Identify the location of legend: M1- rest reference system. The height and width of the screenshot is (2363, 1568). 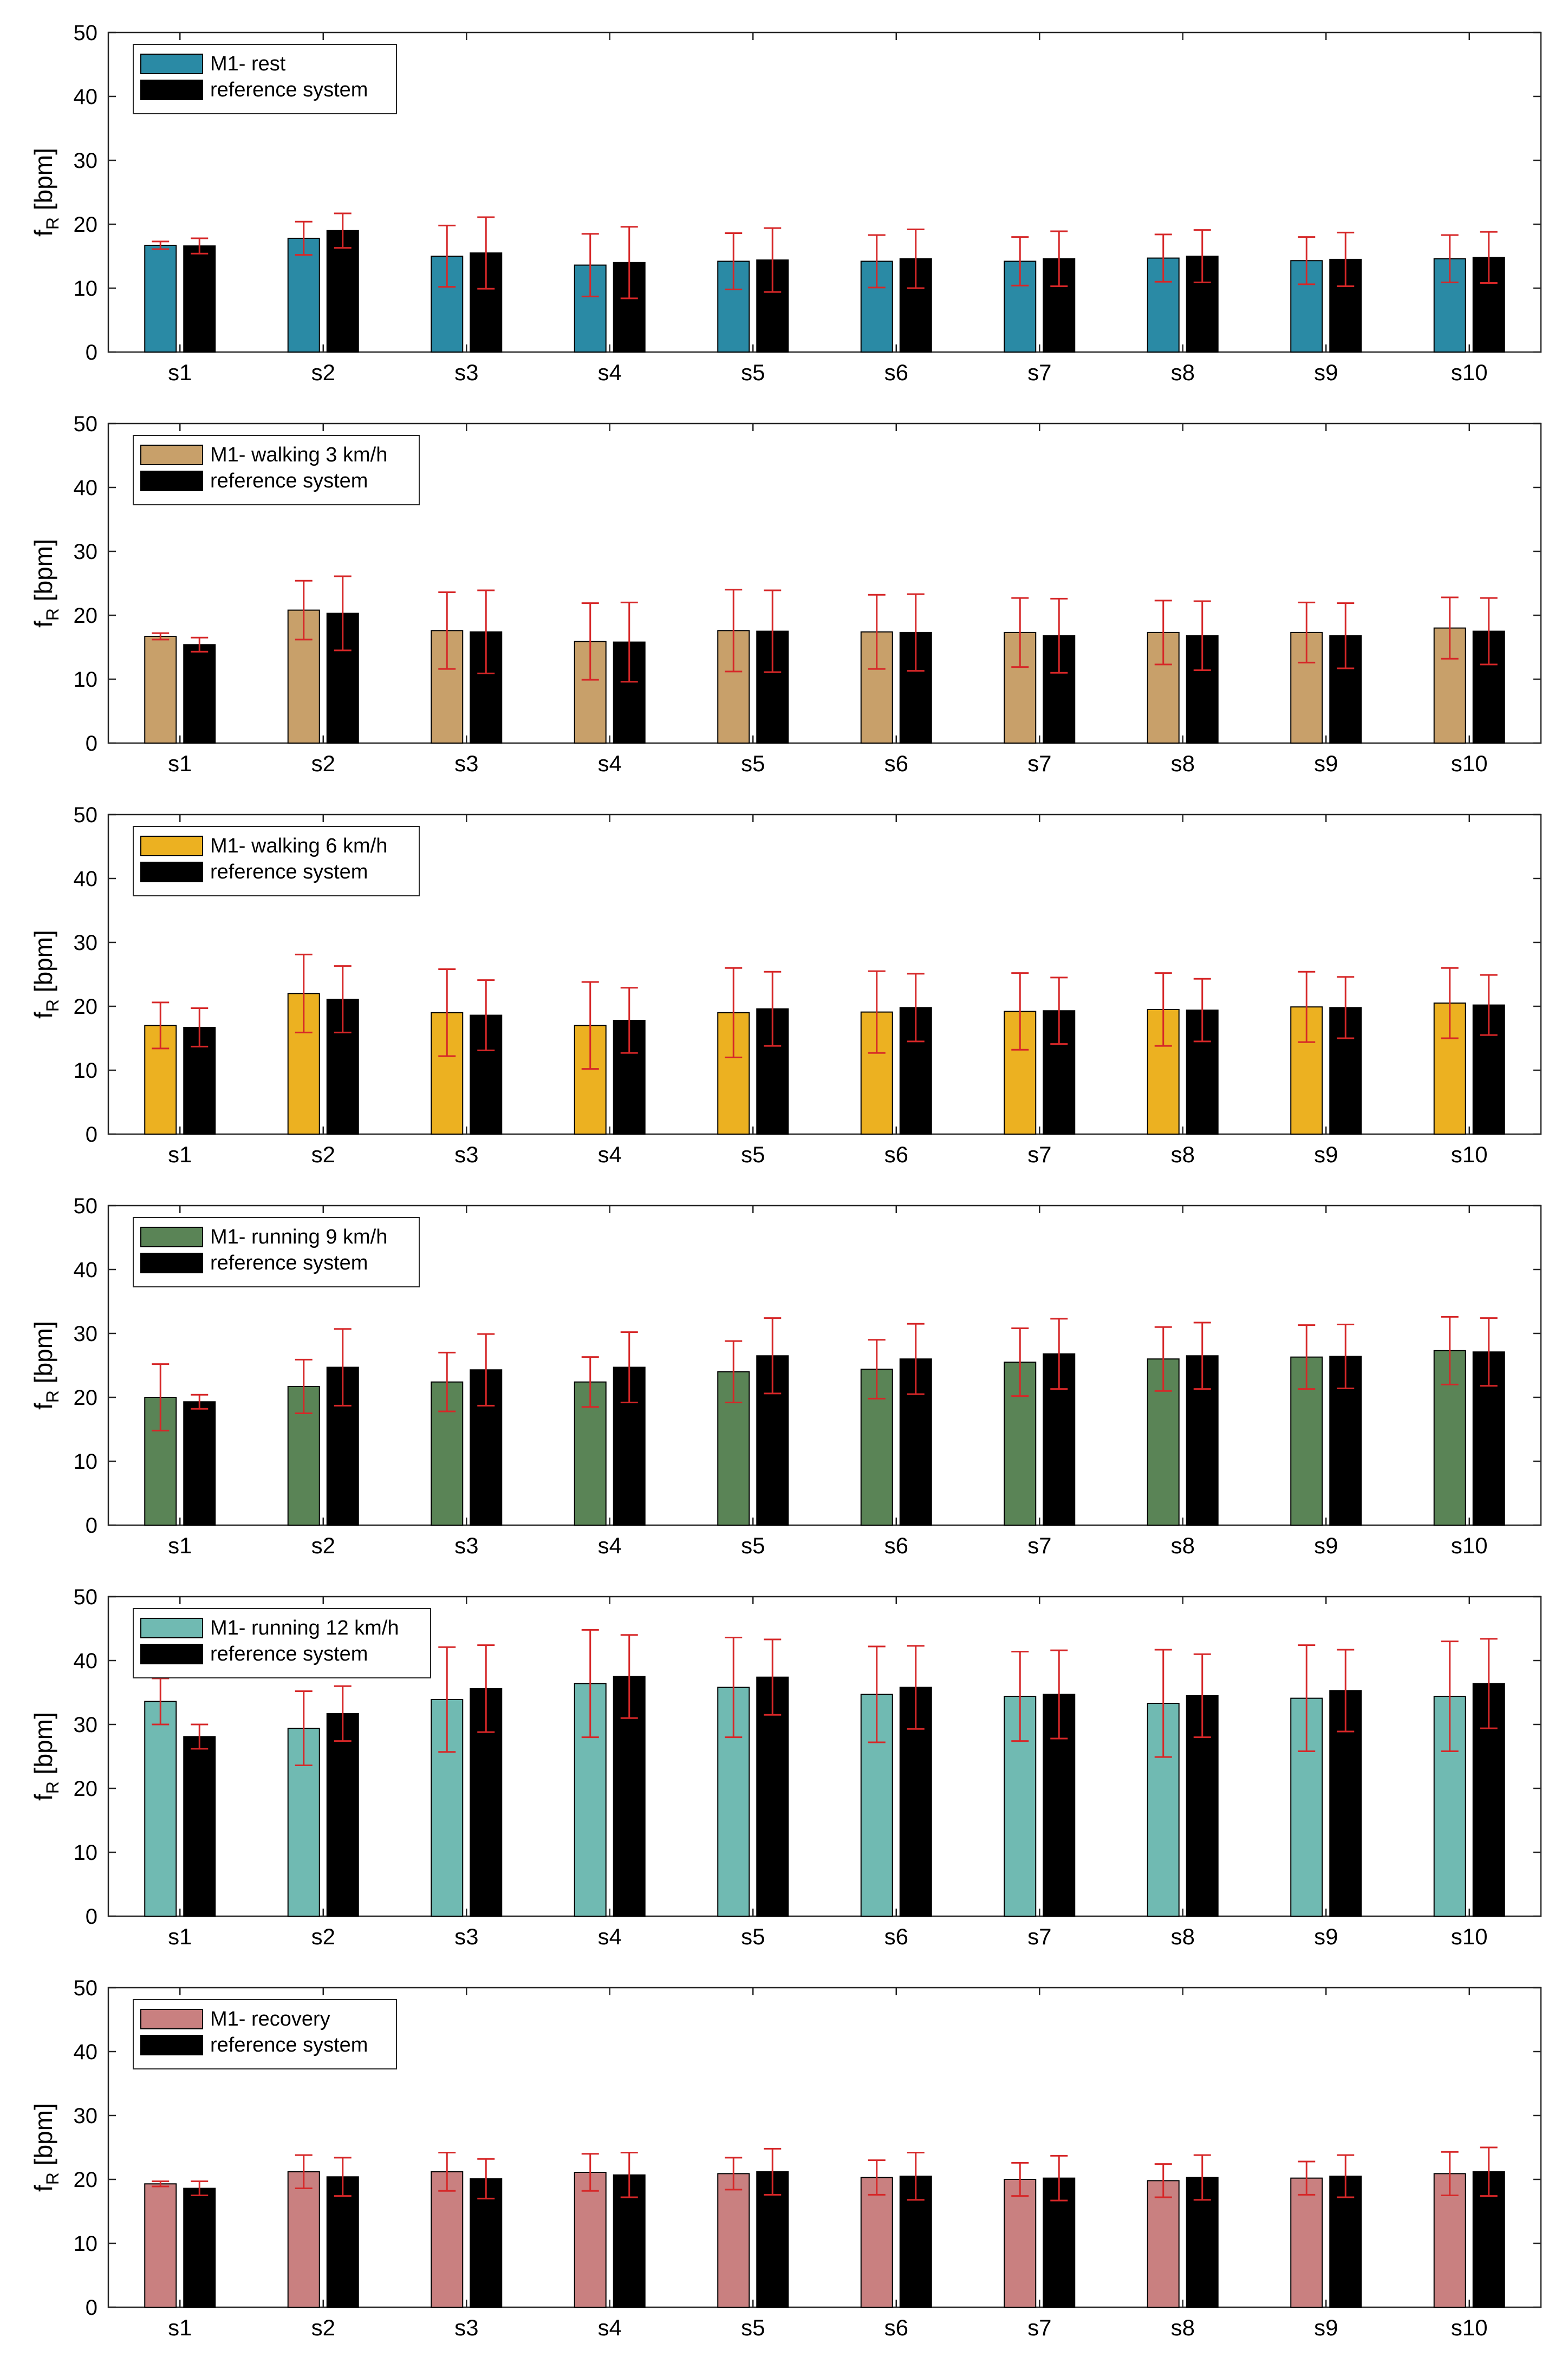
(265, 79).